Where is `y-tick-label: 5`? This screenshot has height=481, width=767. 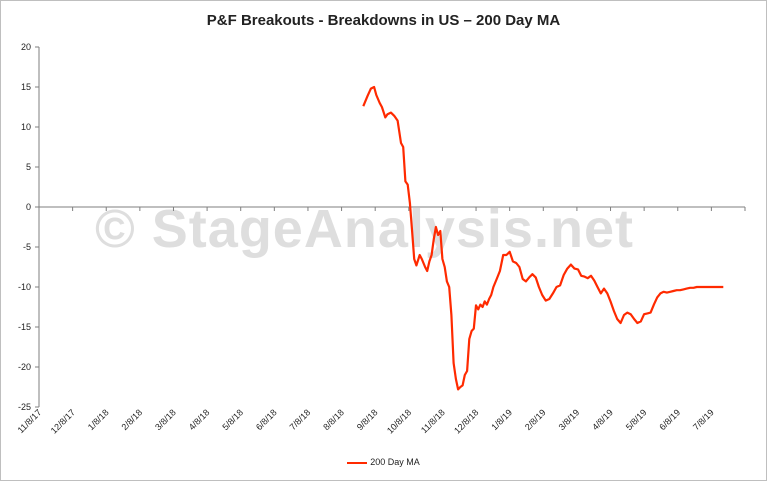
y-tick-label: 5 is located at coordinates (28, 167).